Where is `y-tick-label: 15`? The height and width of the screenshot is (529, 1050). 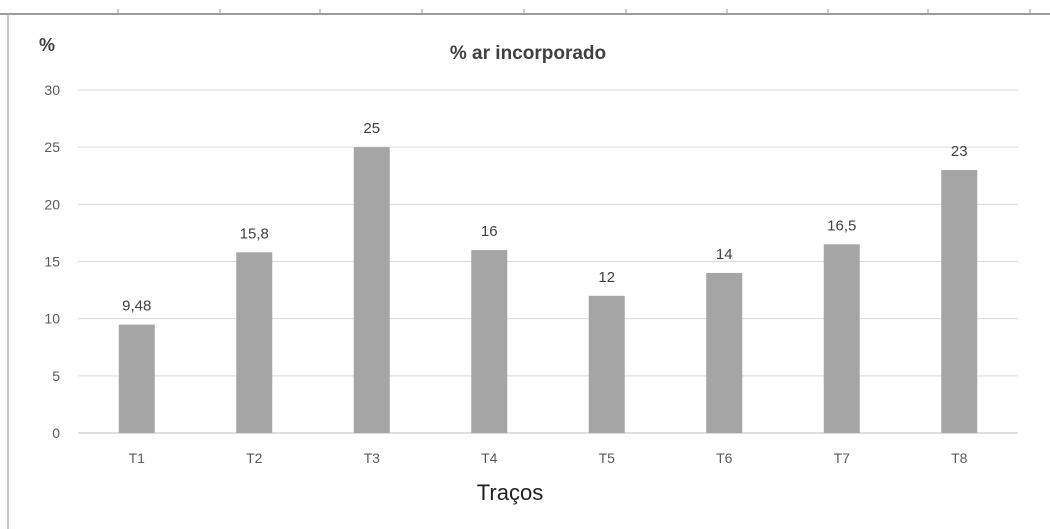
y-tick-label: 15 is located at coordinates (52, 262).